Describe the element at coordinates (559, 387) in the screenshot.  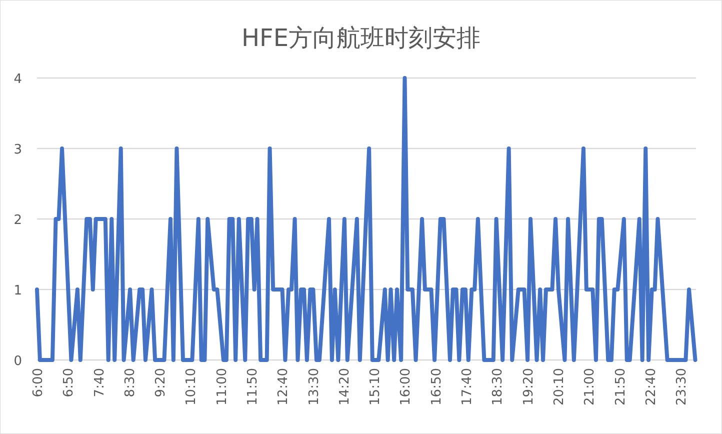
I see `x-tick-label: 20:10` at that location.